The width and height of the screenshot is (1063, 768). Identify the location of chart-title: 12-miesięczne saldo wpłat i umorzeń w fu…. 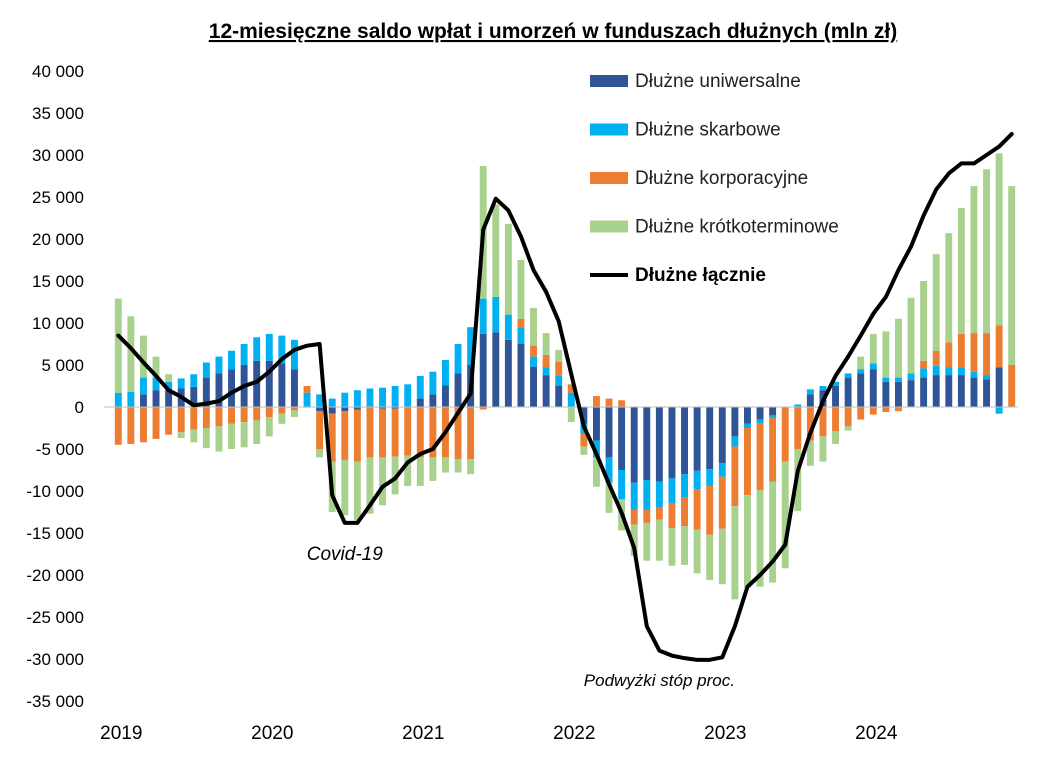
(553, 31).